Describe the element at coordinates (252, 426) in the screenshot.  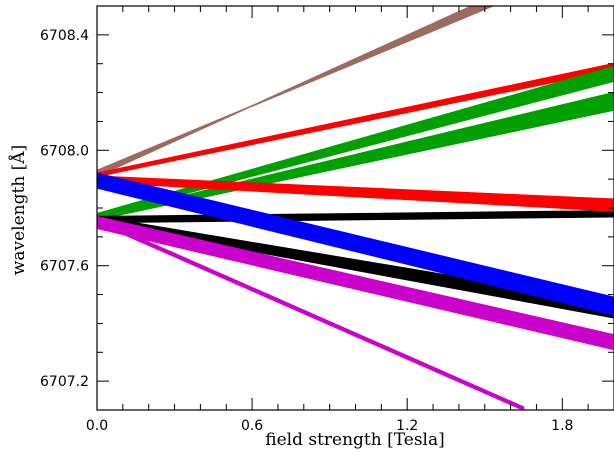
I see `x-tick-label: 0.6` at that location.